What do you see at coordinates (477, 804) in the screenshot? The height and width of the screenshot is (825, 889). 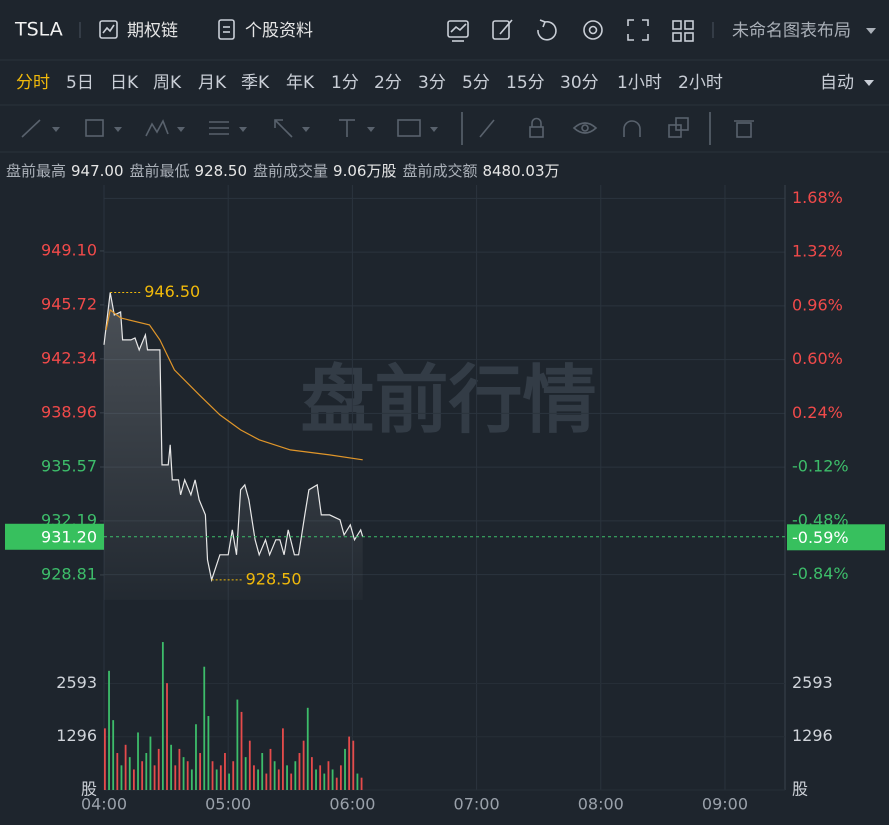 I see `x-tick-label: 07:00` at bounding box center [477, 804].